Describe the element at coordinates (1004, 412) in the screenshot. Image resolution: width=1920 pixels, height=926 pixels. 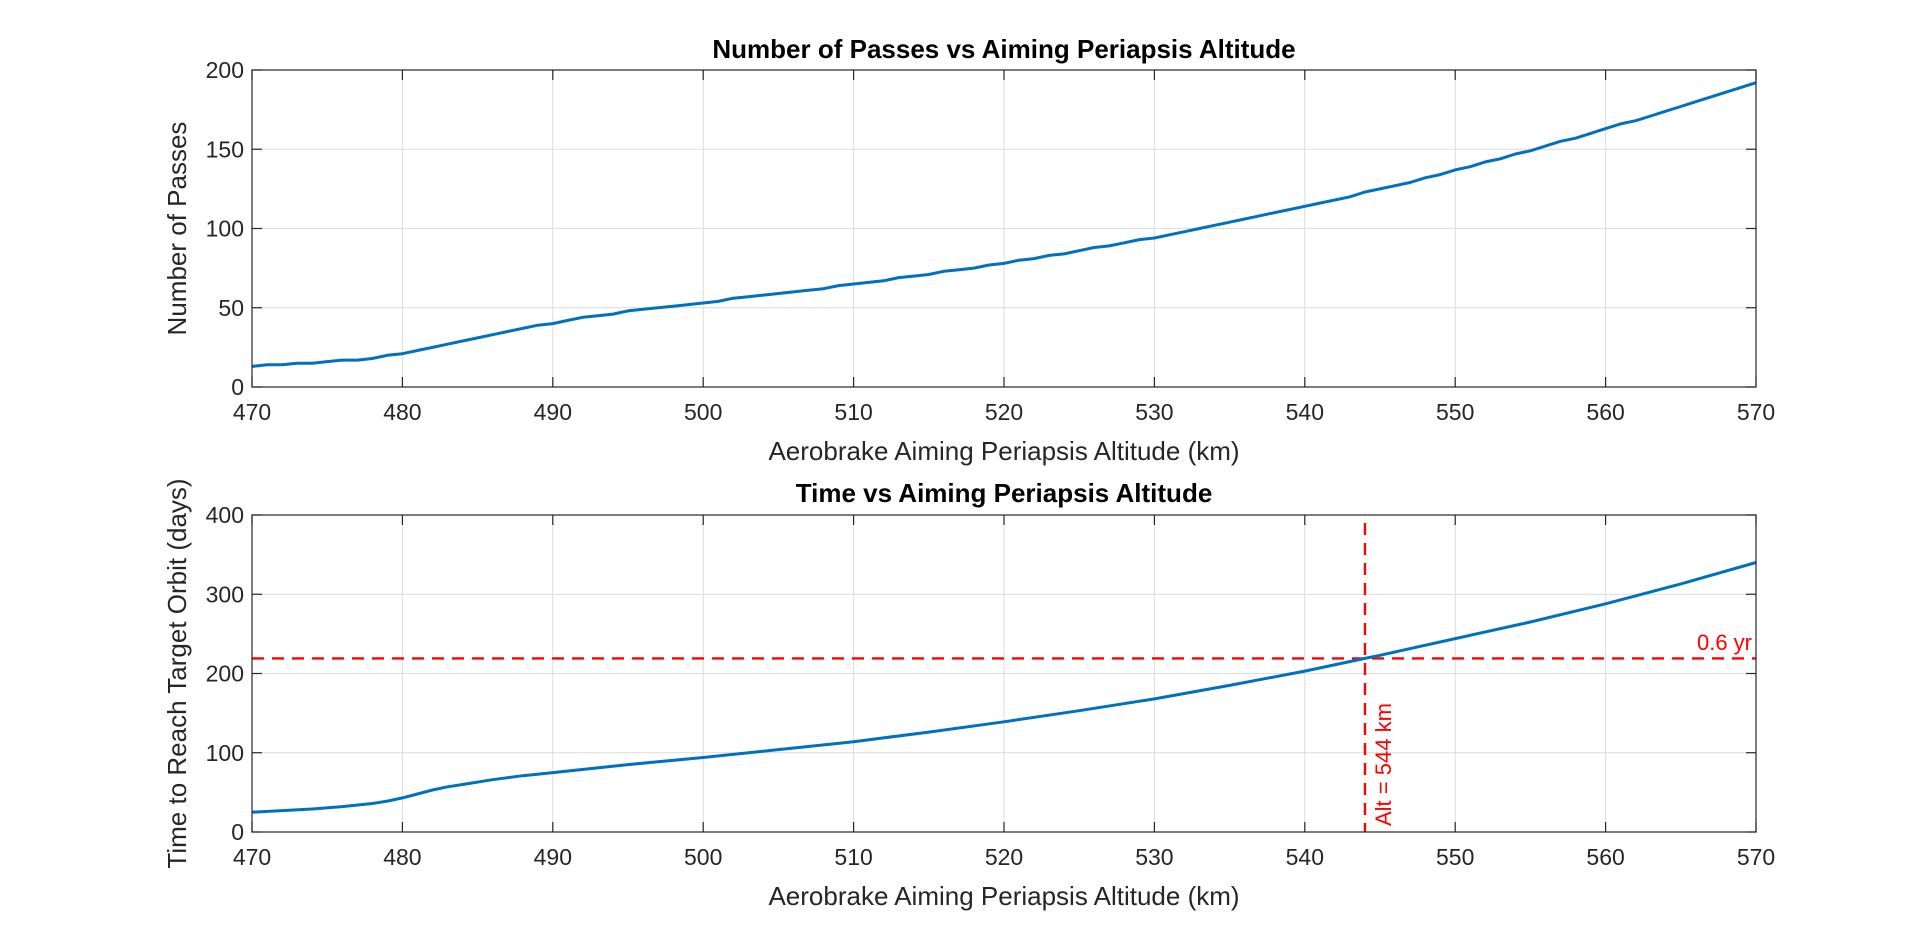
I see `passes-x-tick-label: 520` at that location.